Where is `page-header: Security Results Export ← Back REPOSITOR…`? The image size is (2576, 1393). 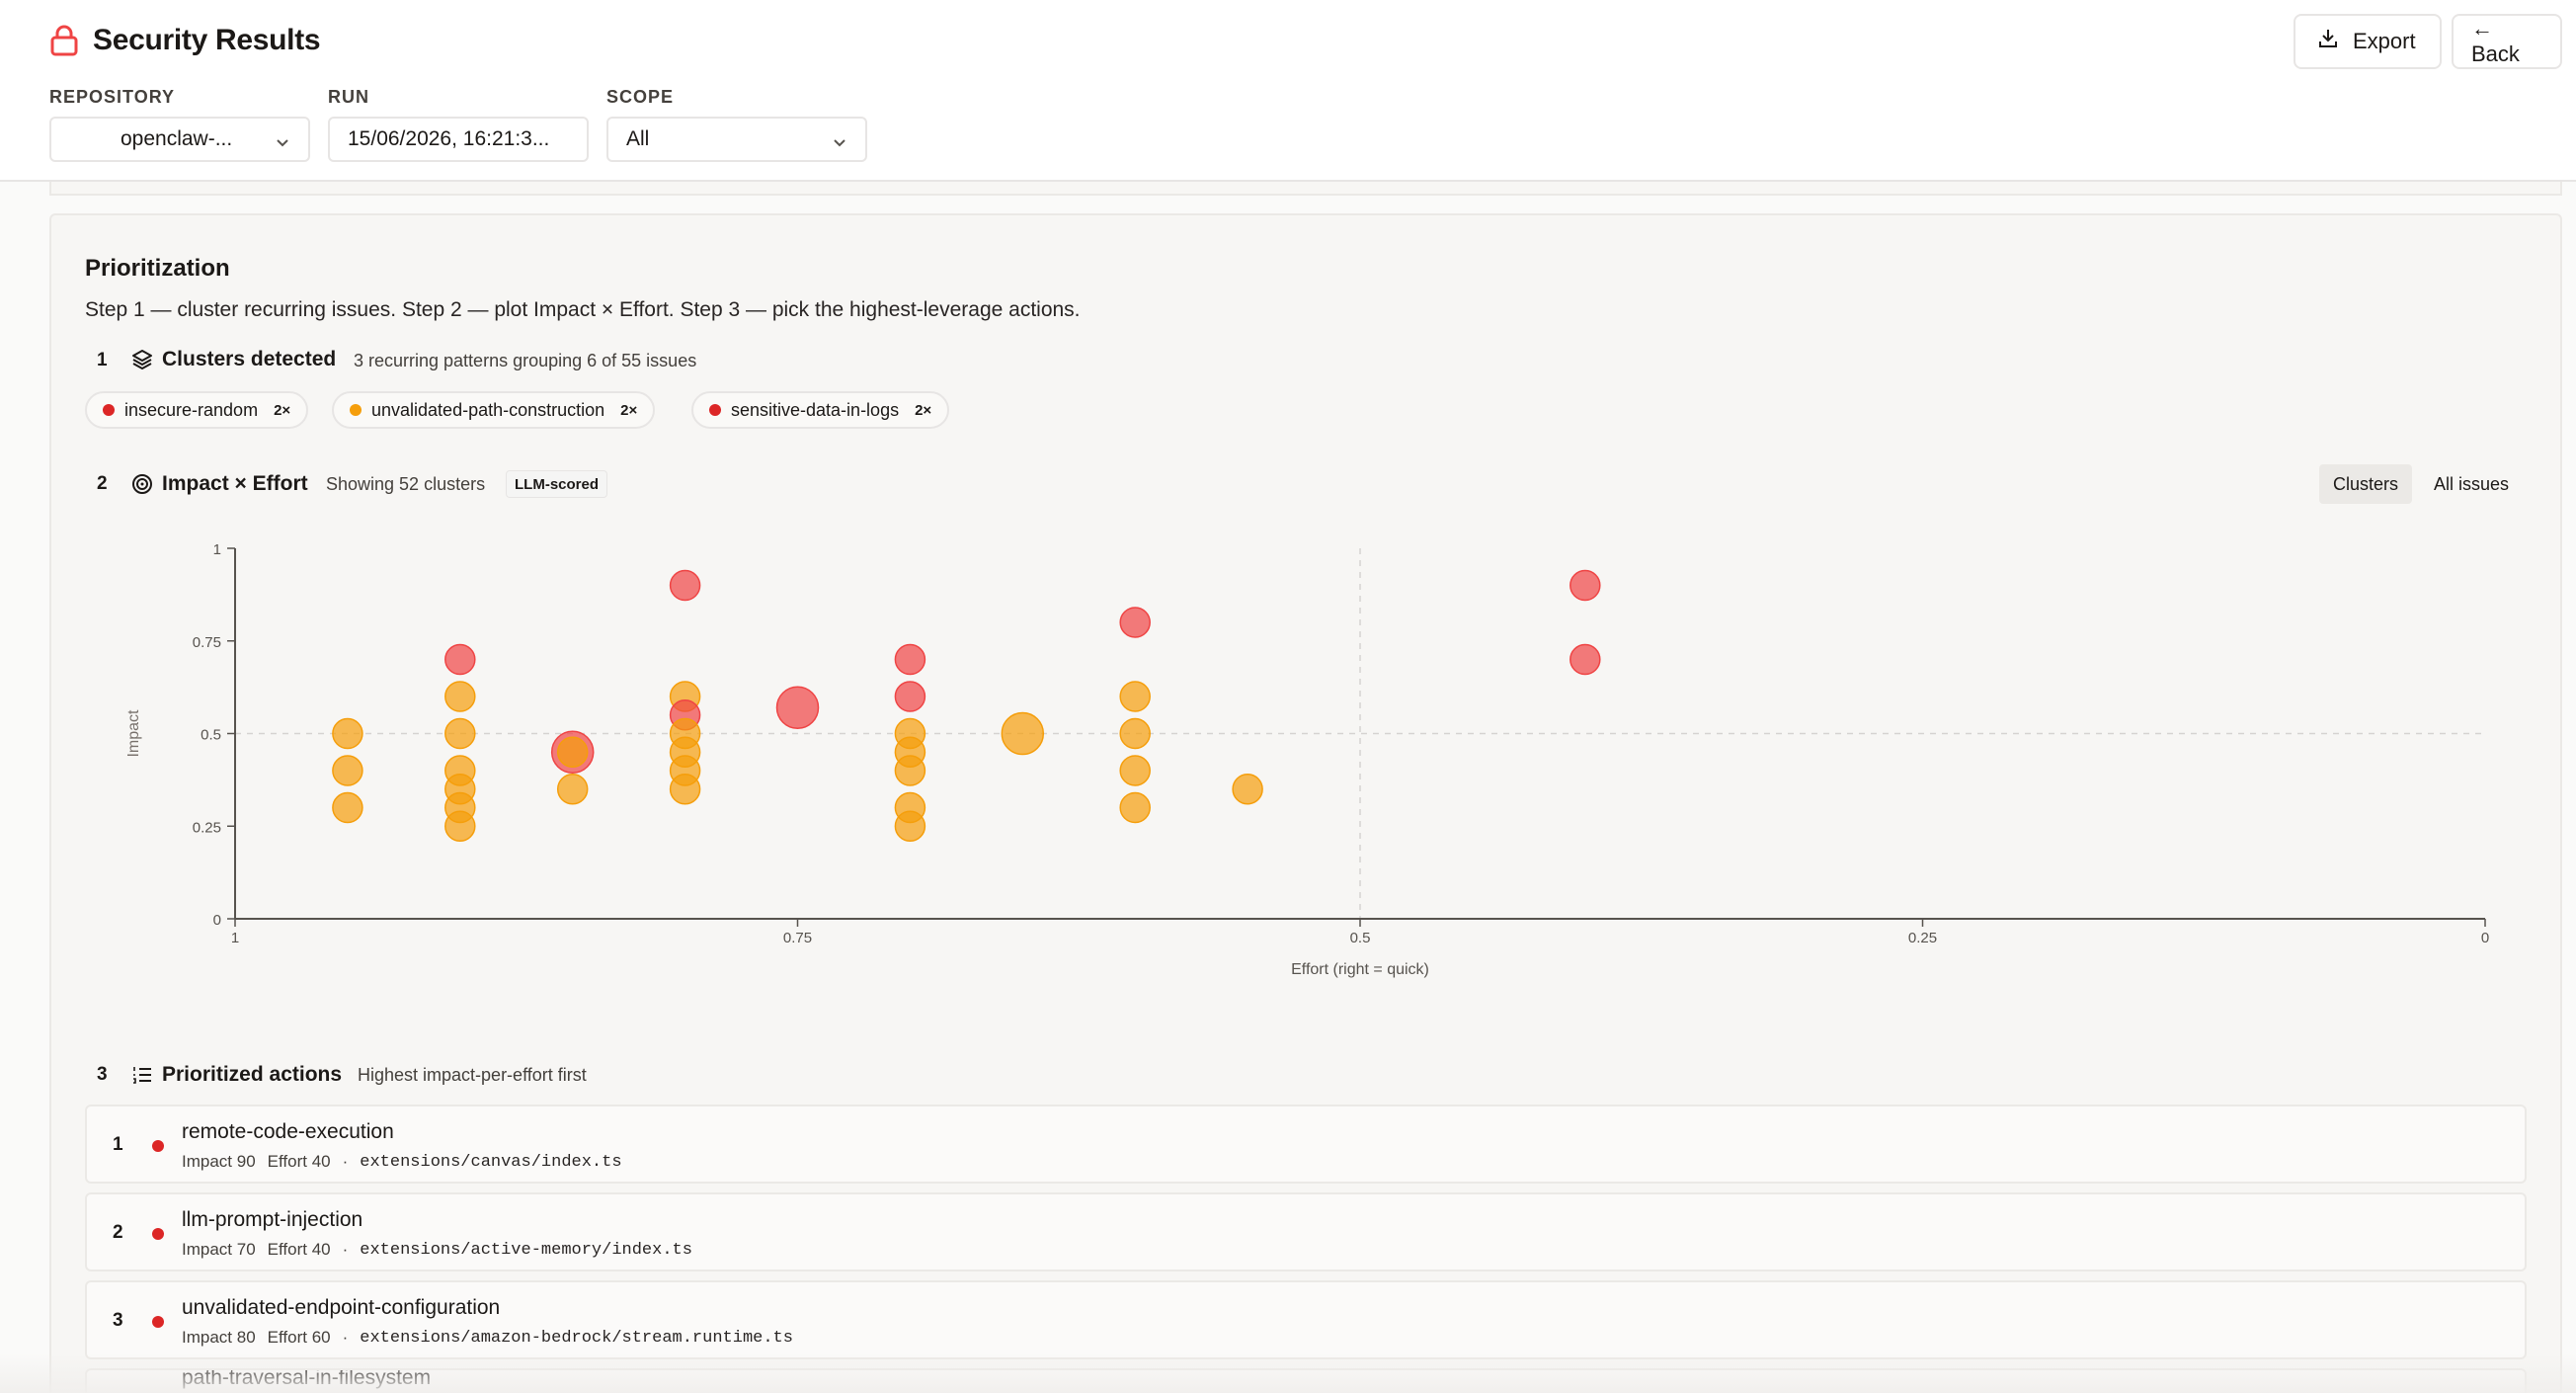 page-header: Security Results Export ← Back REPOSITOR… is located at coordinates (1288, 91).